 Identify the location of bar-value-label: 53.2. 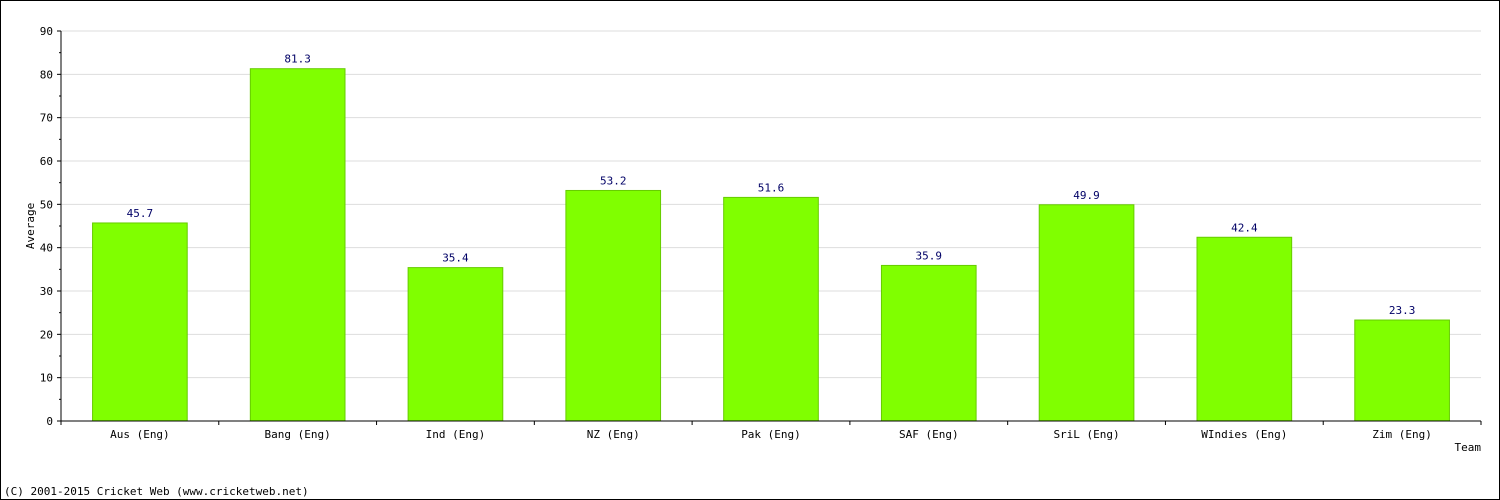
(613, 180).